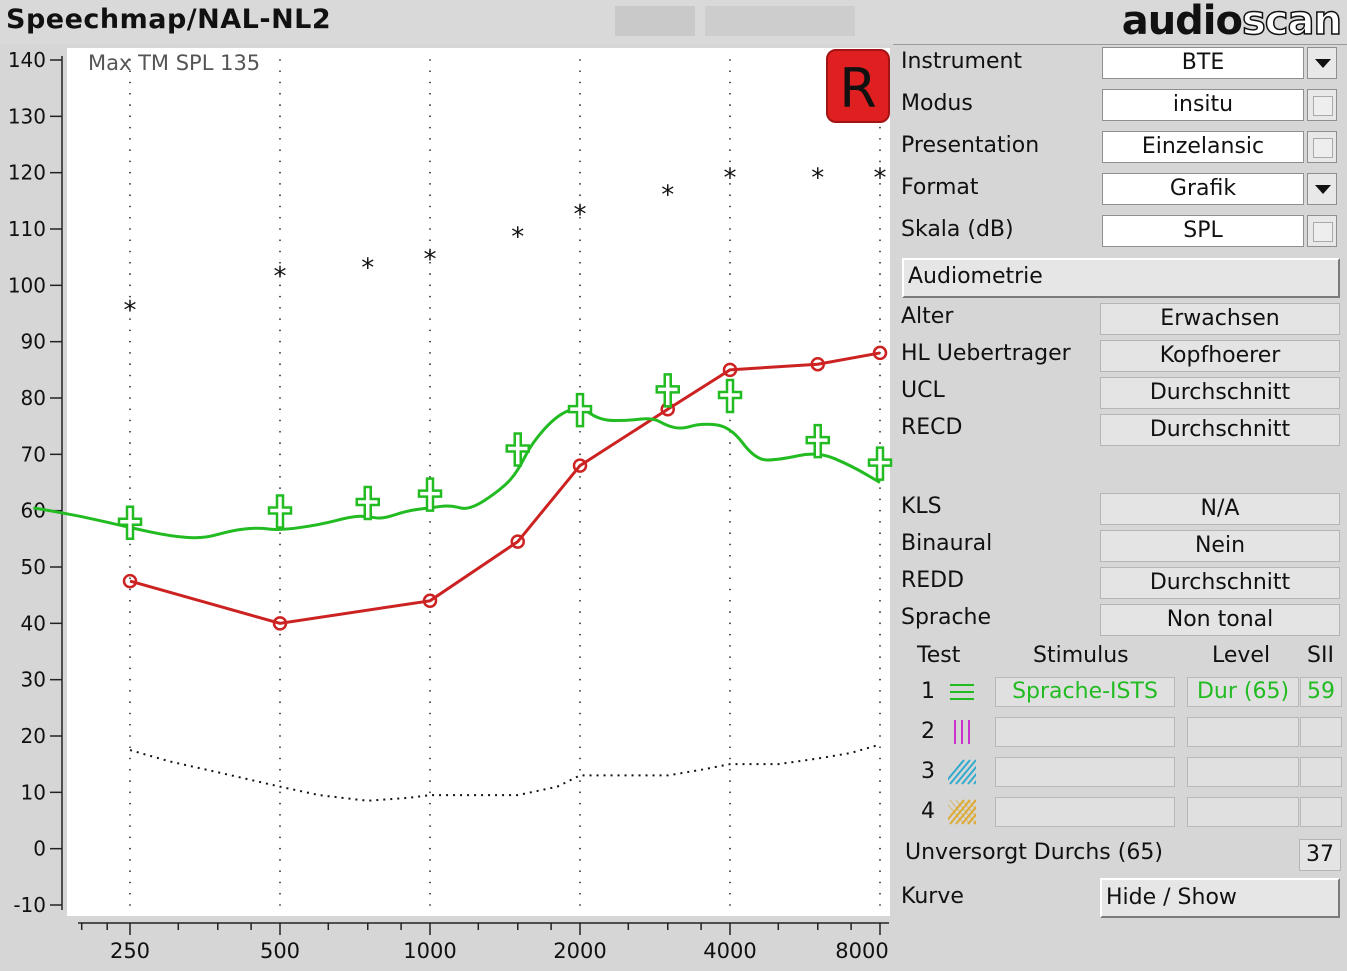 The width and height of the screenshot is (1347, 971). What do you see at coordinates (962, 61) in the screenshot?
I see `field-label: Instrument` at bounding box center [962, 61].